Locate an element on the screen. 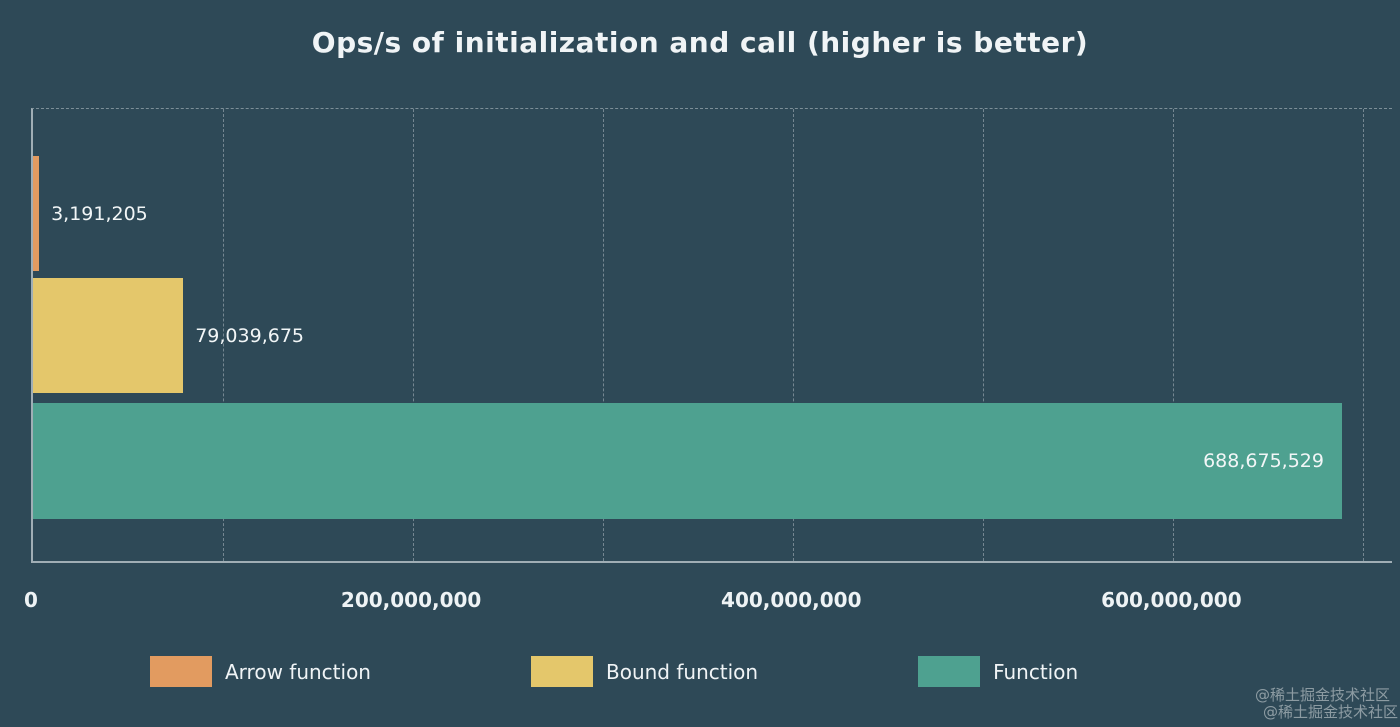 This screenshot has width=1400, height=727. bar-value-label-bound-function: 79,039,675 is located at coordinates (250, 335).